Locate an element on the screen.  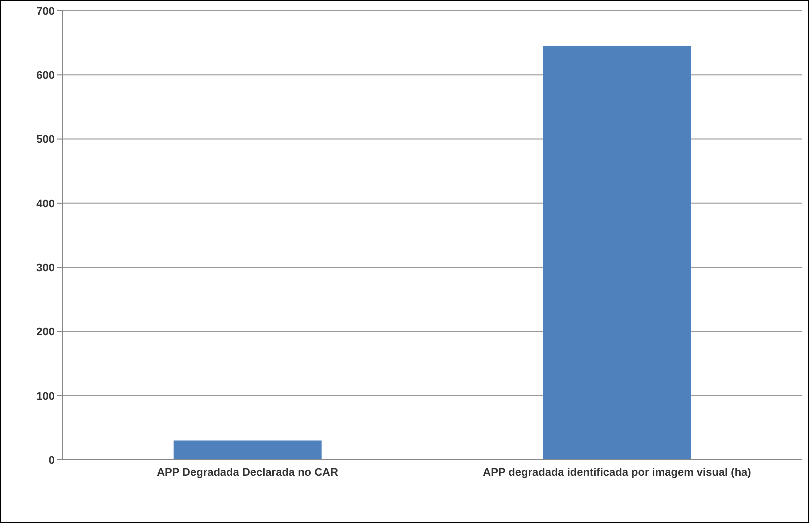
y-tick-label: 500 is located at coordinates (45, 140).